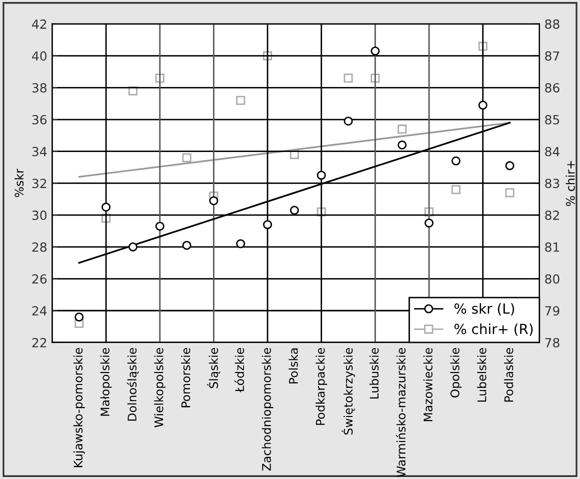 Image resolution: width=580 pixels, height=479 pixels. What do you see at coordinates (239, 370) in the screenshot?
I see `x-tick-label: Łódzkie` at bounding box center [239, 370].